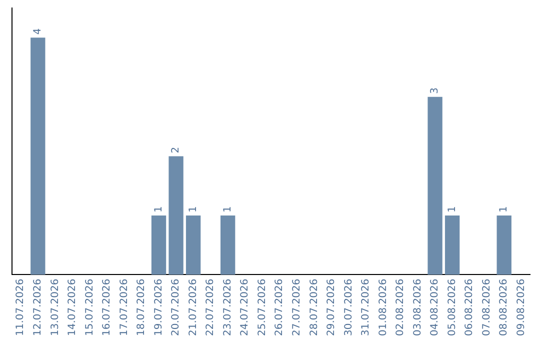  I want to click on x-tick-label: 09.08.2026, so click(521, 307).